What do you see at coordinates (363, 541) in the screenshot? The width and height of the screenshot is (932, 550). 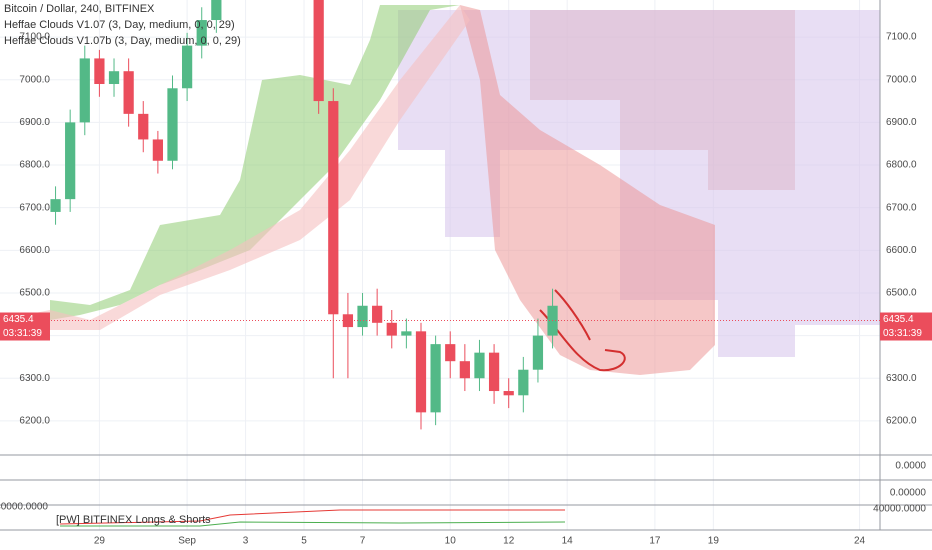 I see `x-tick-label: 7` at bounding box center [363, 541].